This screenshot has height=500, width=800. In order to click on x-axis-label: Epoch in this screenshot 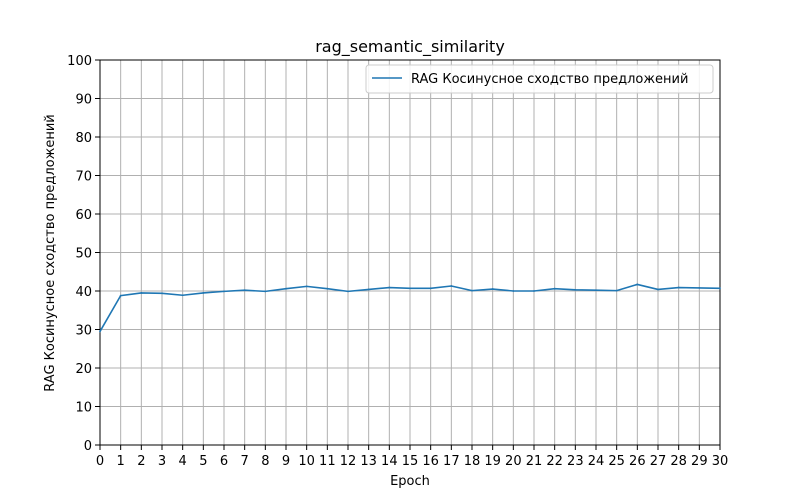, I will do `click(410, 481)`.